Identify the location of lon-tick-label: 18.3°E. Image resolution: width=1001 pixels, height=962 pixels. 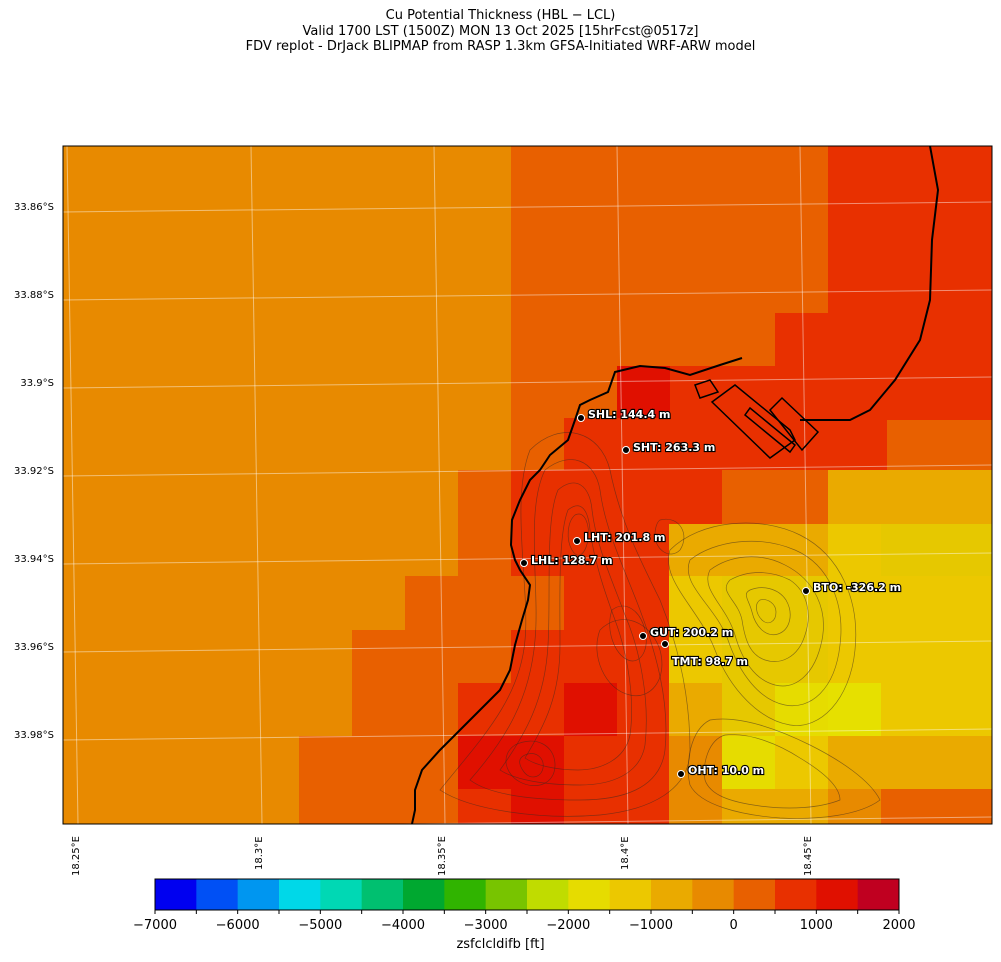
(259, 853).